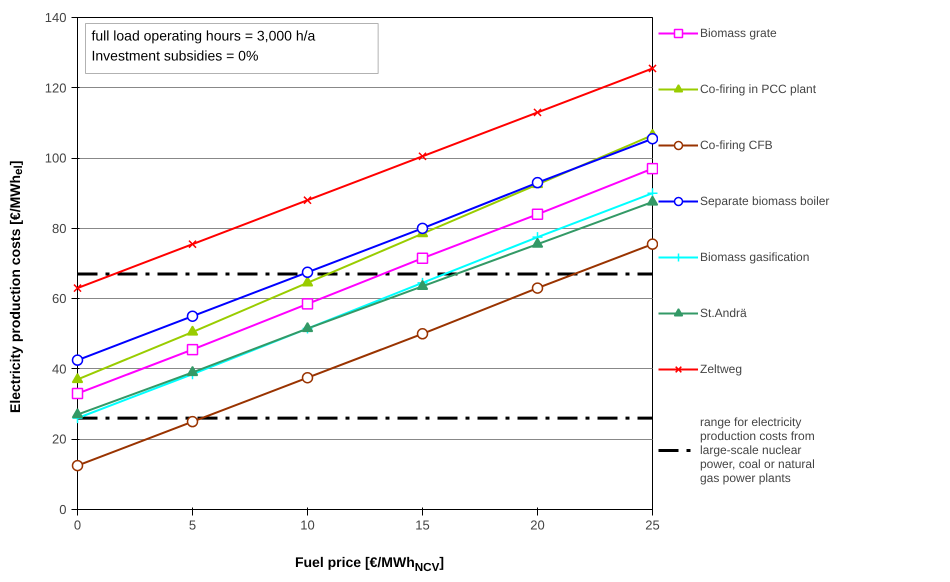 The width and height of the screenshot is (950, 582). What do you see at coordinates (721, 369) in the screenshot?
I see `legend-label: Zeltweg` at bounding box center [721, 369].